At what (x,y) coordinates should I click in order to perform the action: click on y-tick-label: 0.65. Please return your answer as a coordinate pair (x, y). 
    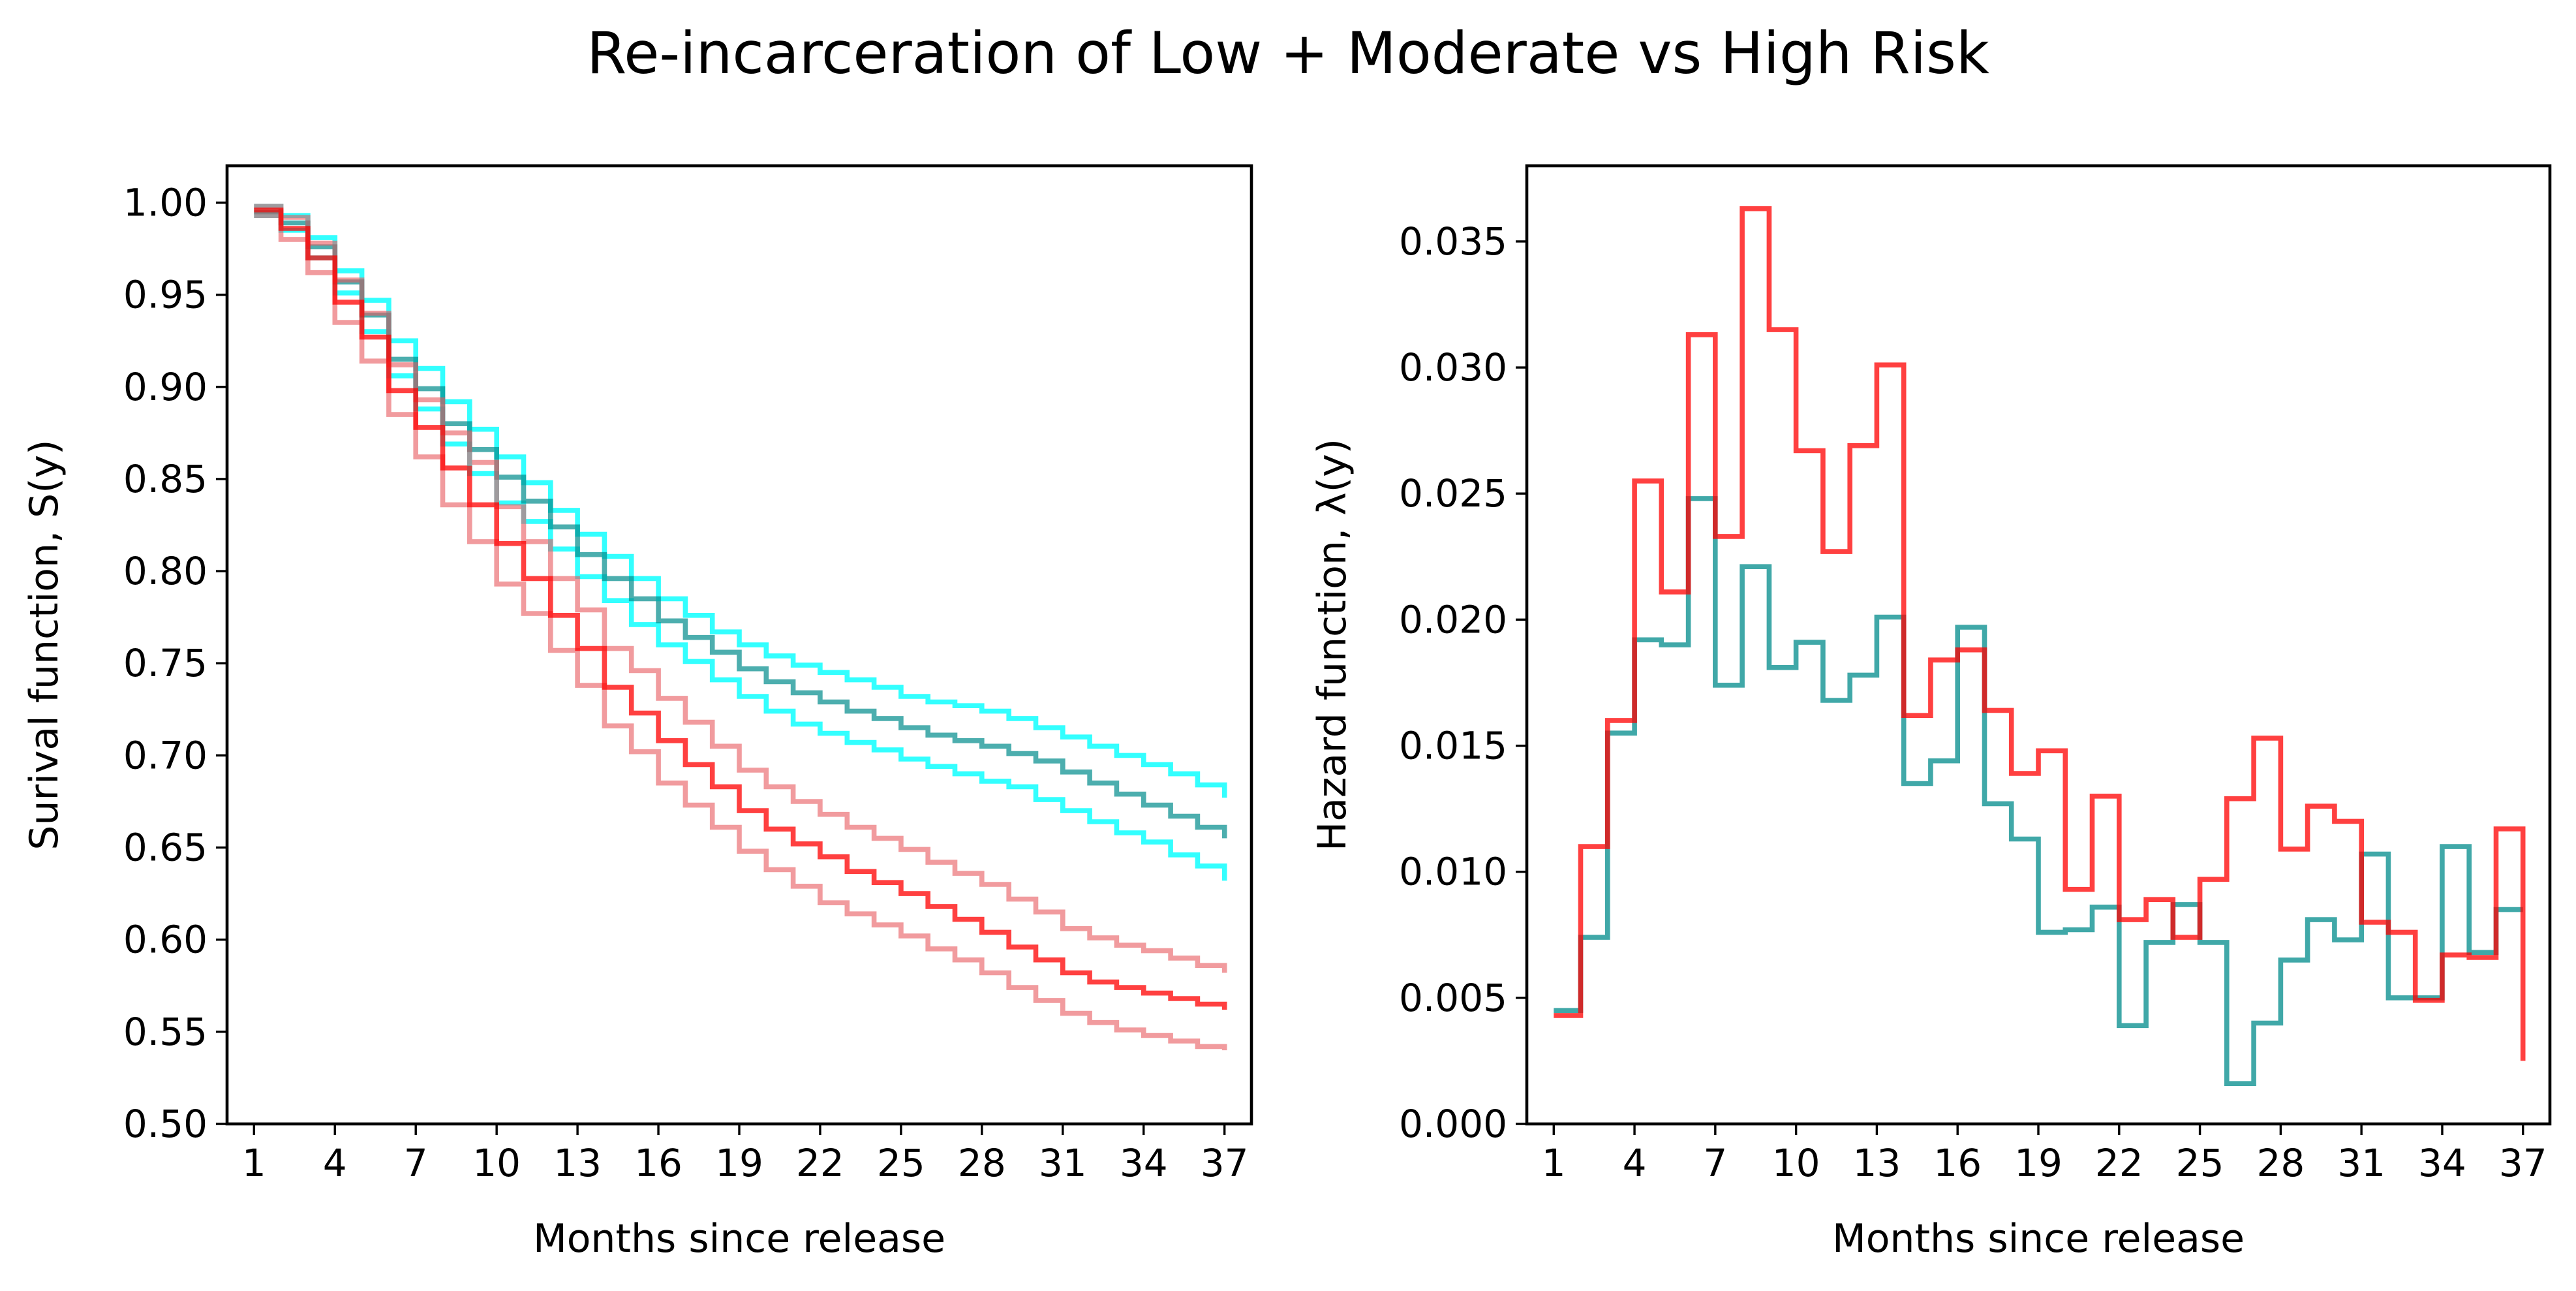
    Looking at the image, I should click on (165, 848).